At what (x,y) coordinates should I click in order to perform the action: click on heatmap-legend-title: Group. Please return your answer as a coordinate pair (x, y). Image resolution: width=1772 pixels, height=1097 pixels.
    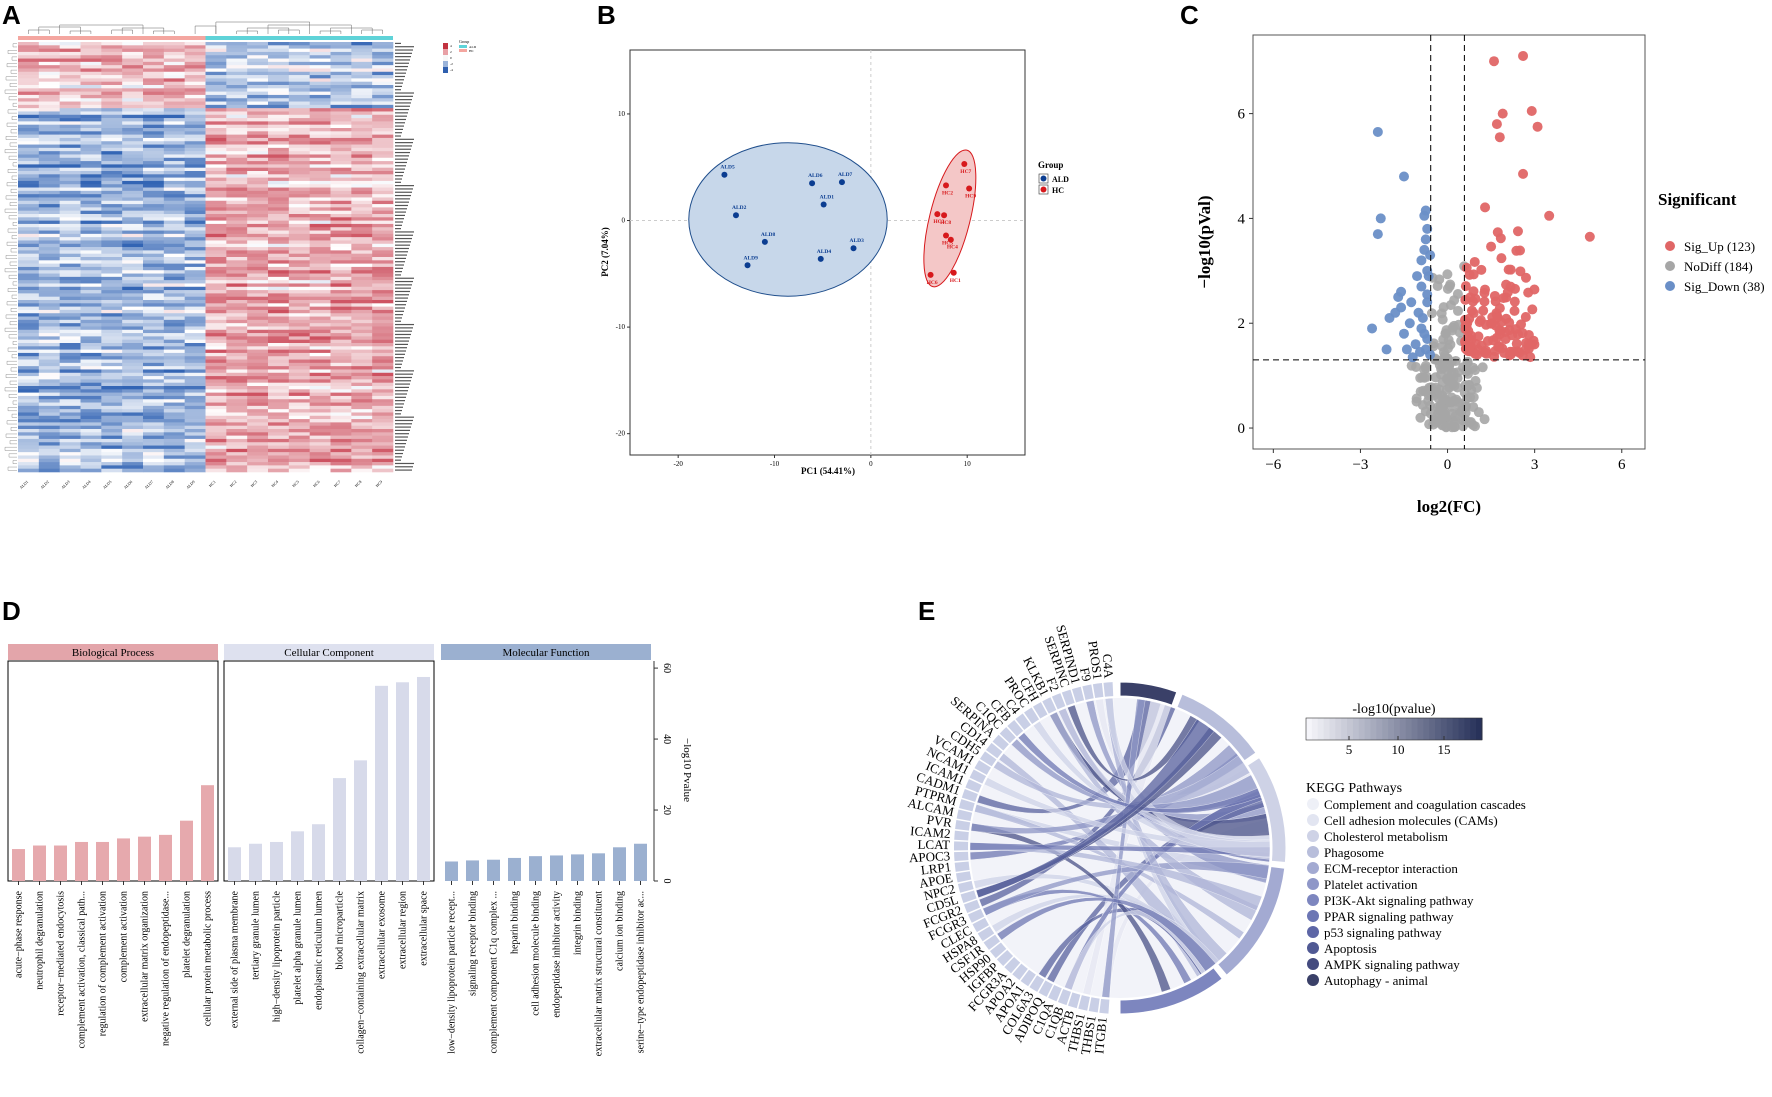
    Looking at the image, I should click on (464, 41).